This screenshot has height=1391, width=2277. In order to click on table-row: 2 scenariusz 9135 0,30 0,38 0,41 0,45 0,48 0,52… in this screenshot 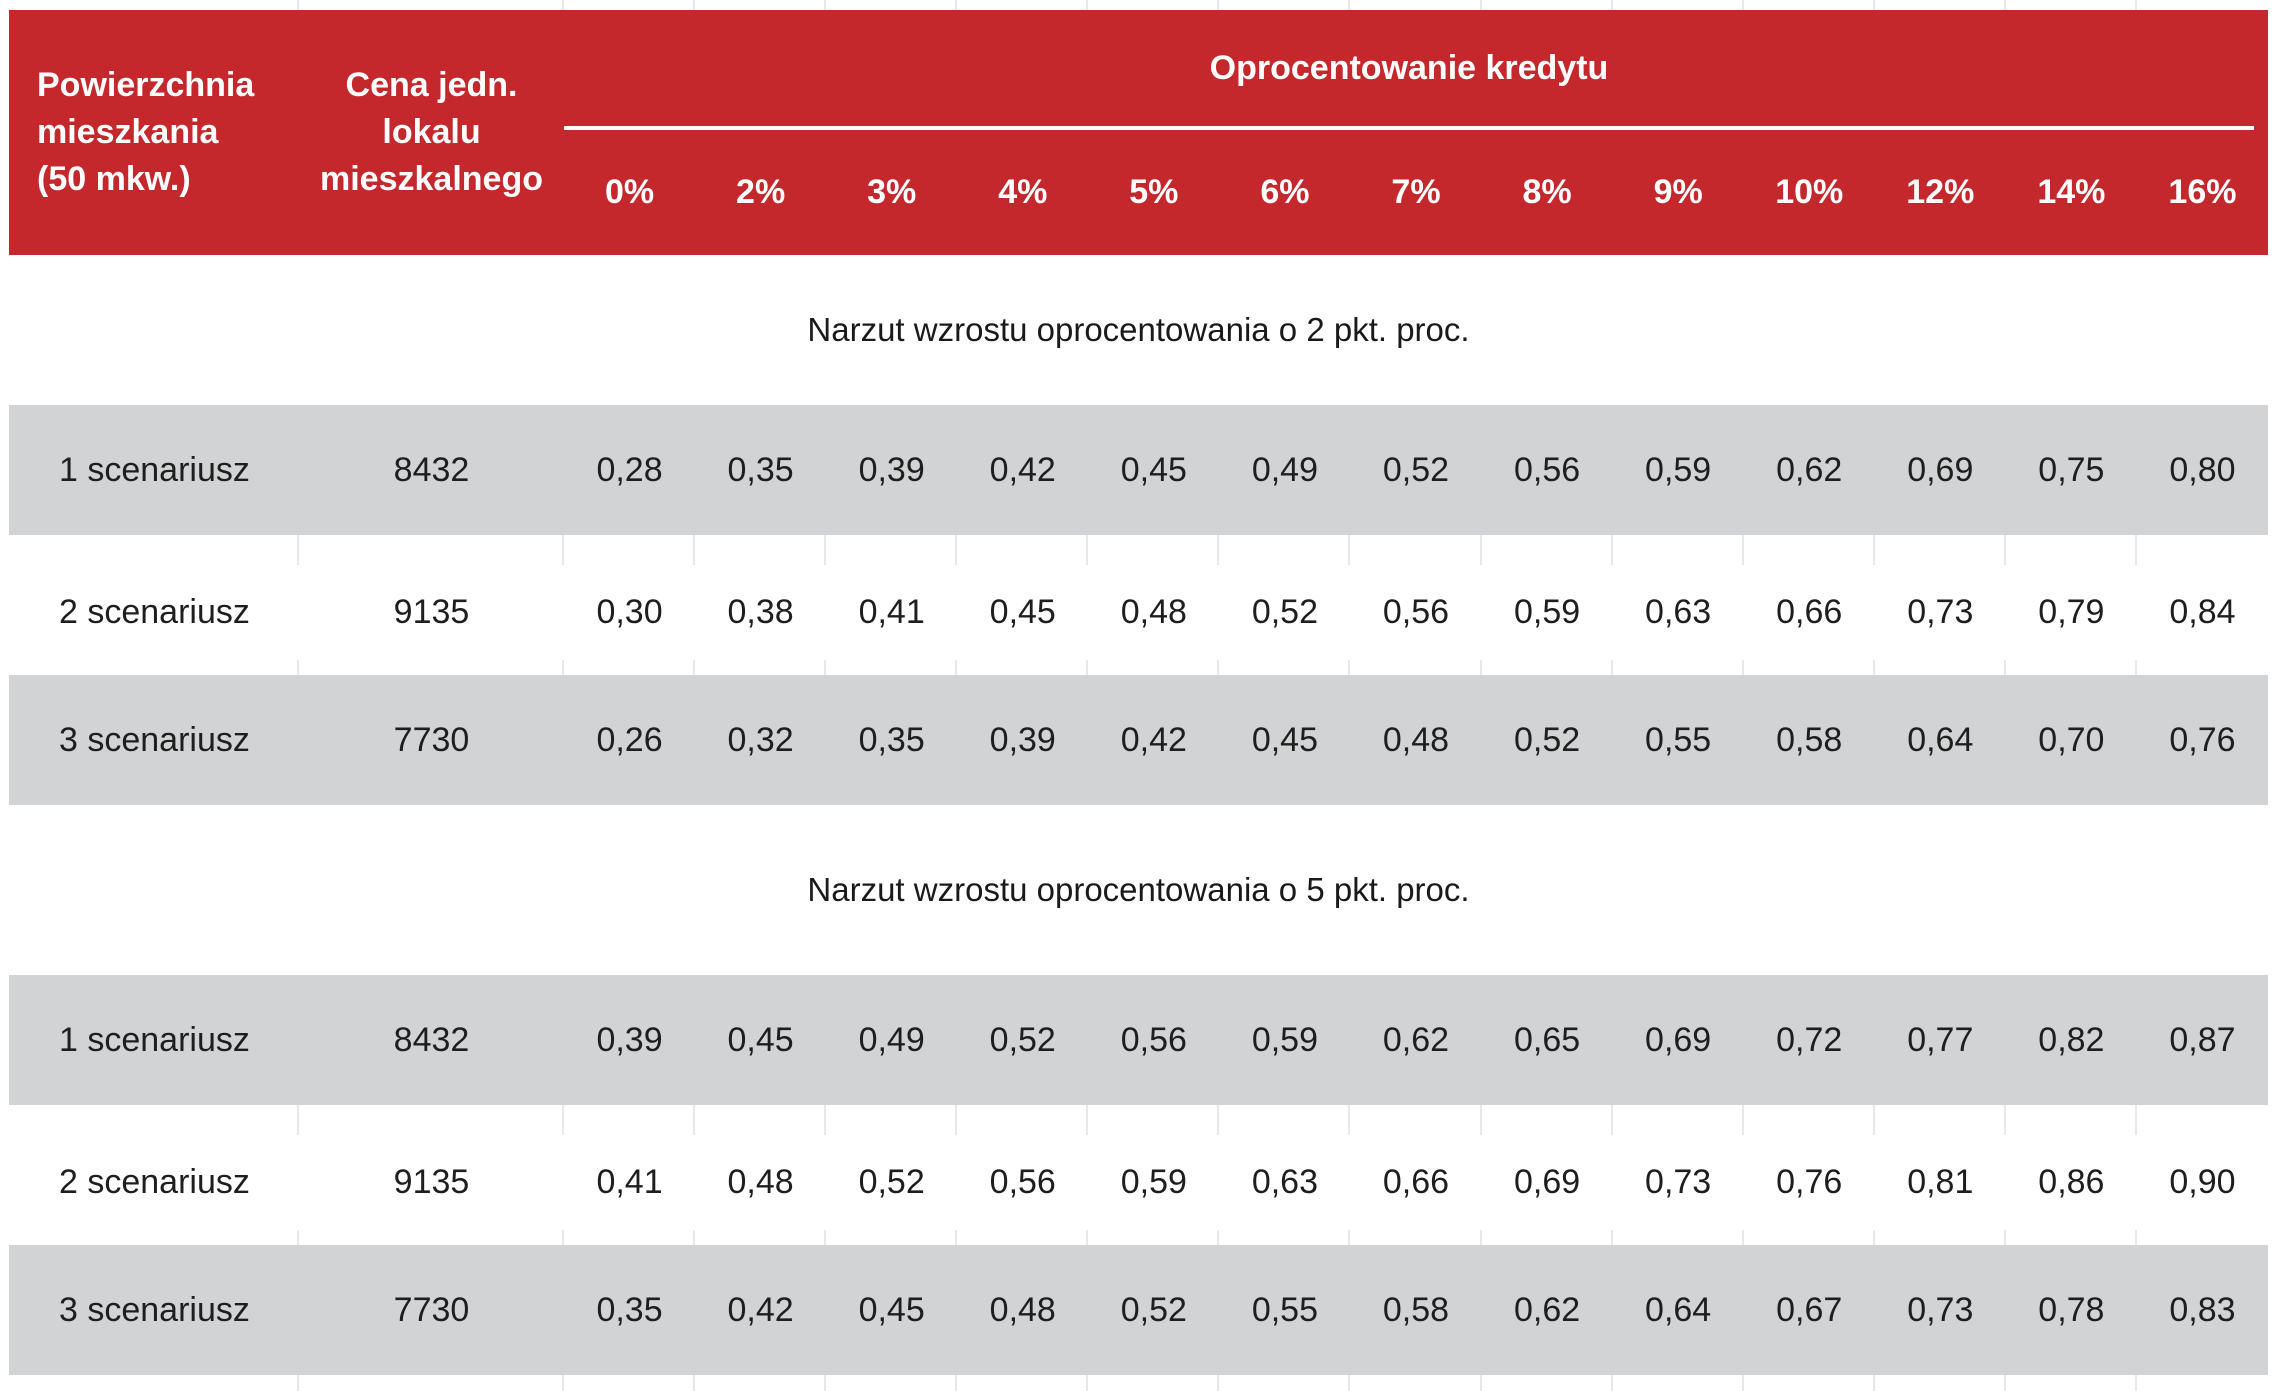, I will do `click(1138, 612)`.